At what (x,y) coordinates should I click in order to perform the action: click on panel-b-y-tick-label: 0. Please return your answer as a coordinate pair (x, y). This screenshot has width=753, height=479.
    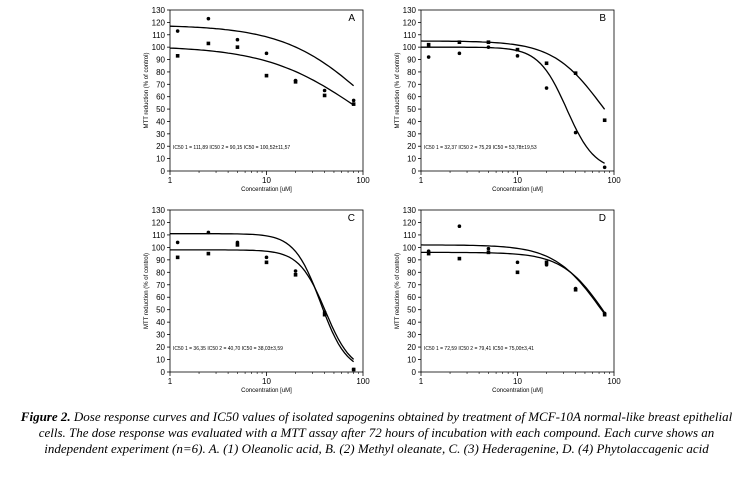
    Looking at the image, I should click on (414, 171).